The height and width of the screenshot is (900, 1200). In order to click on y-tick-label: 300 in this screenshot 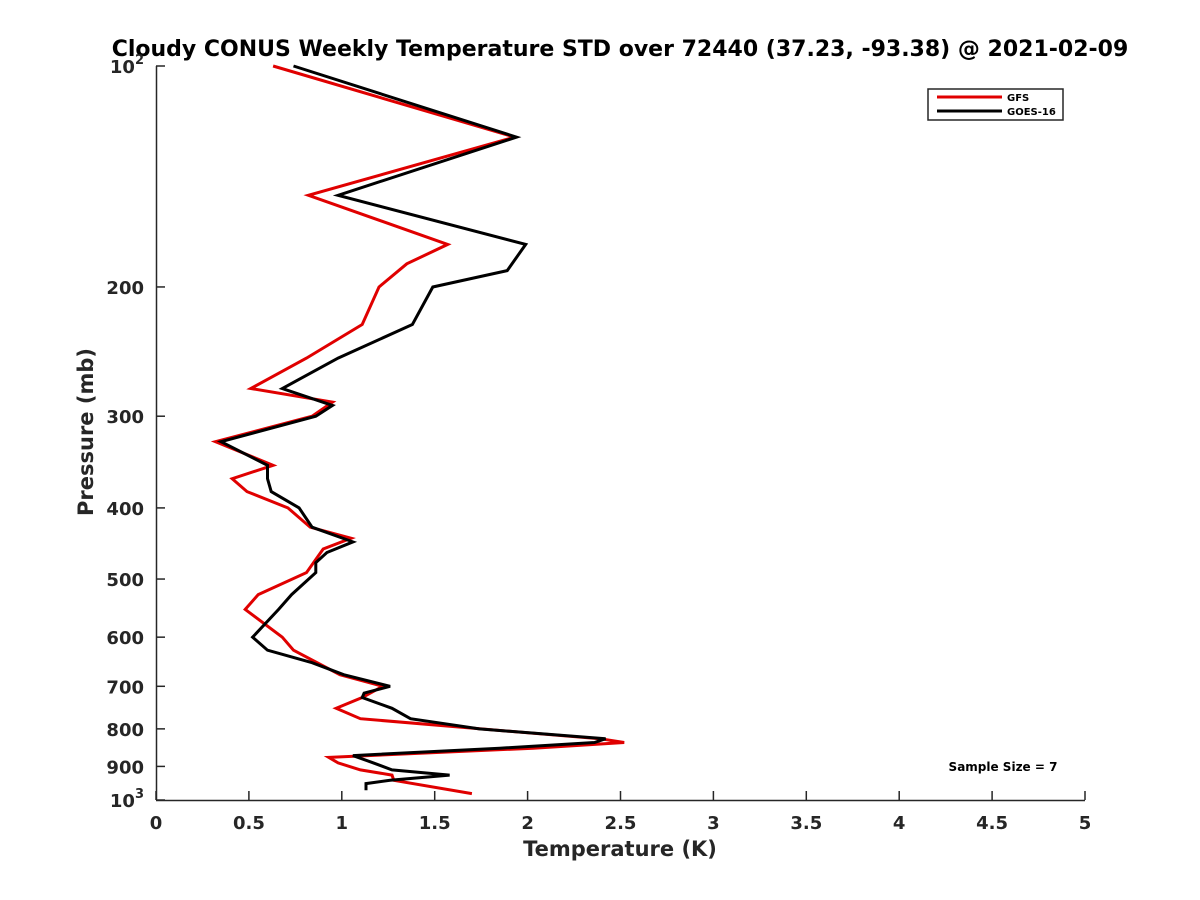, I will do `click(125, 417)`.